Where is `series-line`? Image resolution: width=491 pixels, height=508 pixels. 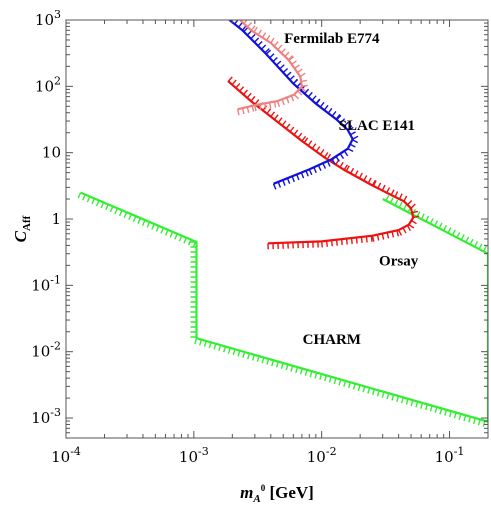 series-line is located at coordinates (270, 65).